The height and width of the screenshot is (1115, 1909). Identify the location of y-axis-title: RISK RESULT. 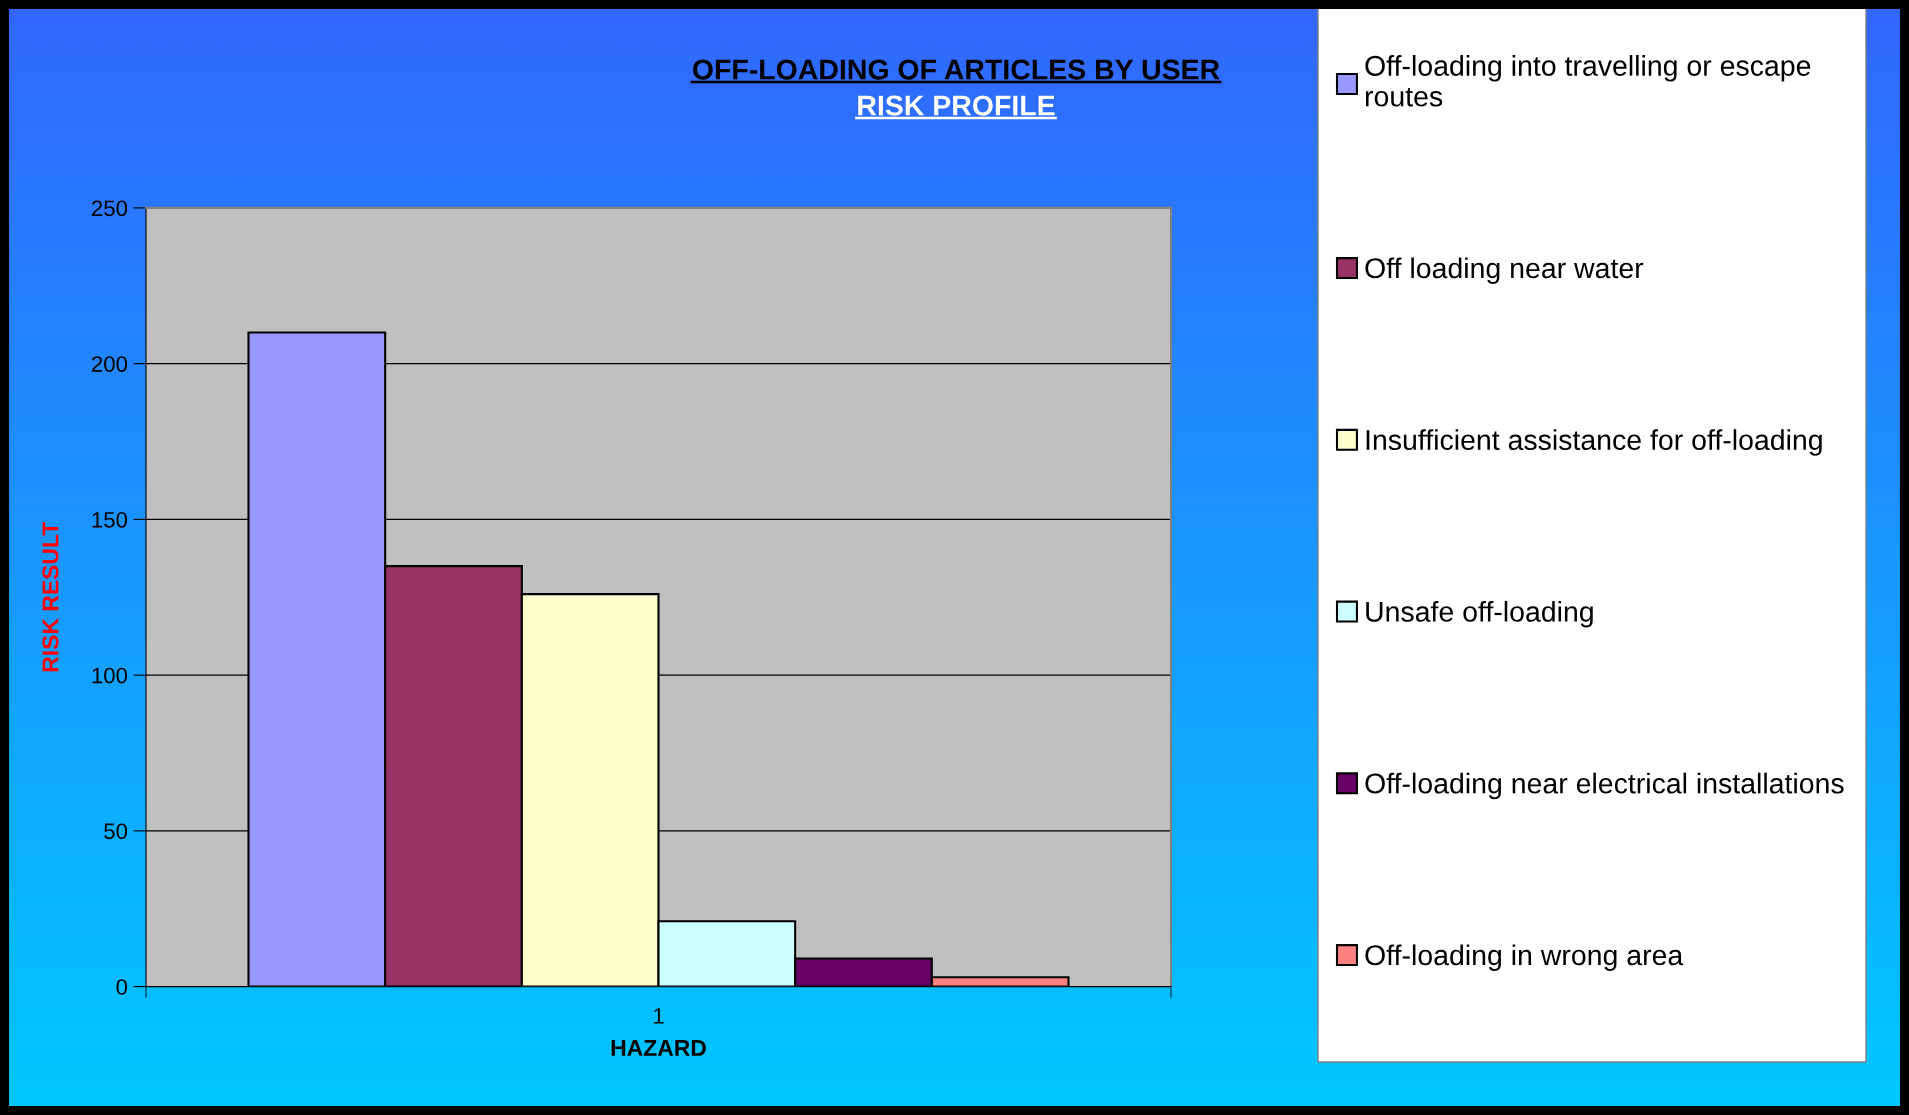
(50, 596).